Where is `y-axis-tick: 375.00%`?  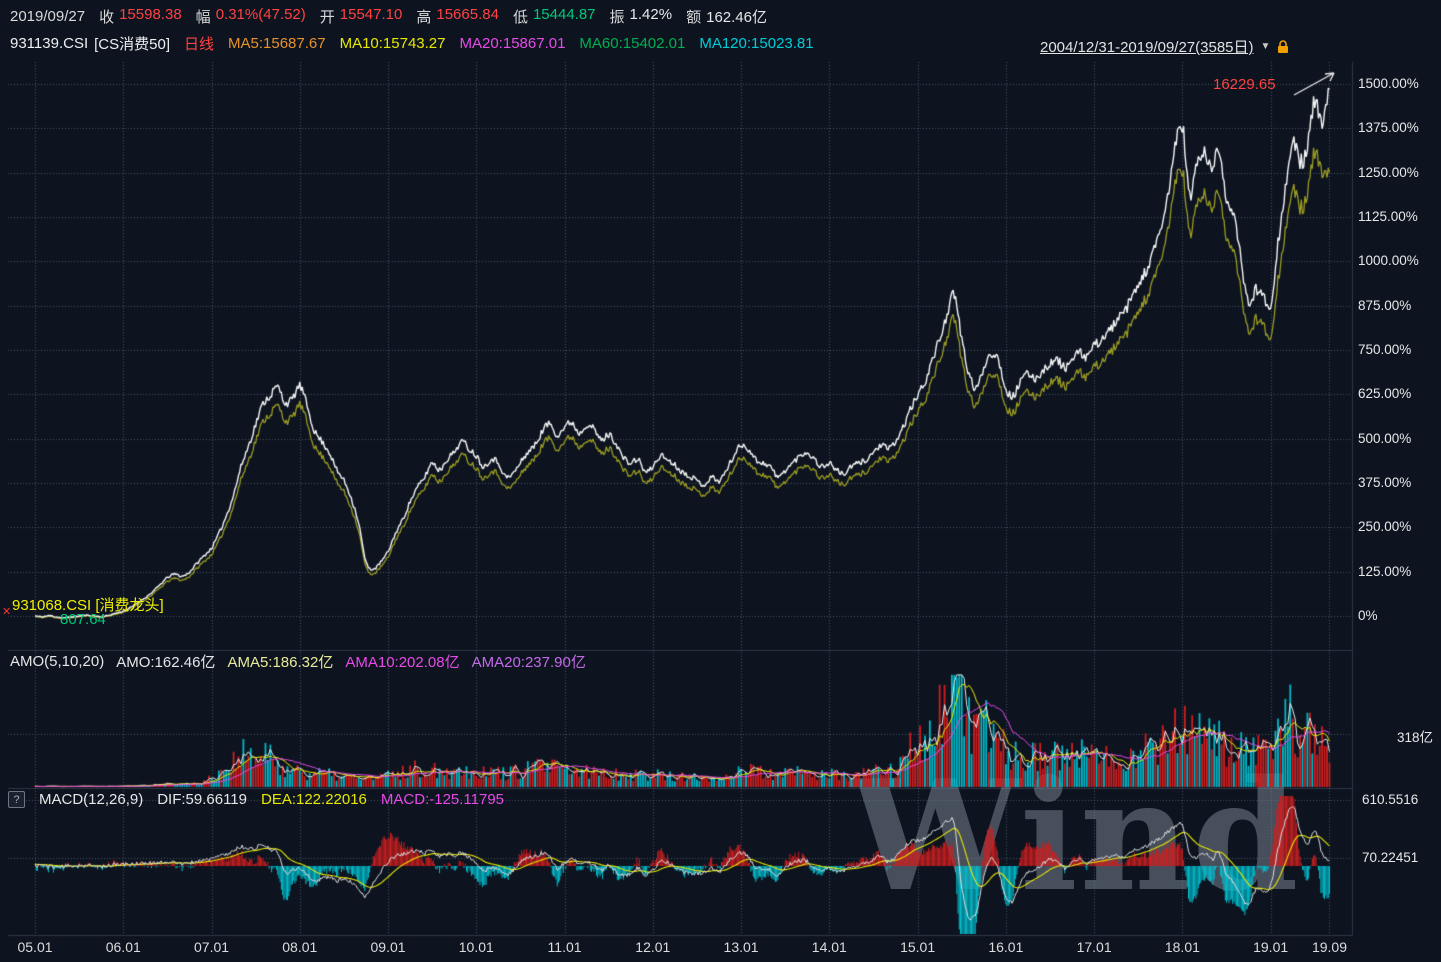 y-axis-tick: 375.00% is located at coordinates (1385, 482).